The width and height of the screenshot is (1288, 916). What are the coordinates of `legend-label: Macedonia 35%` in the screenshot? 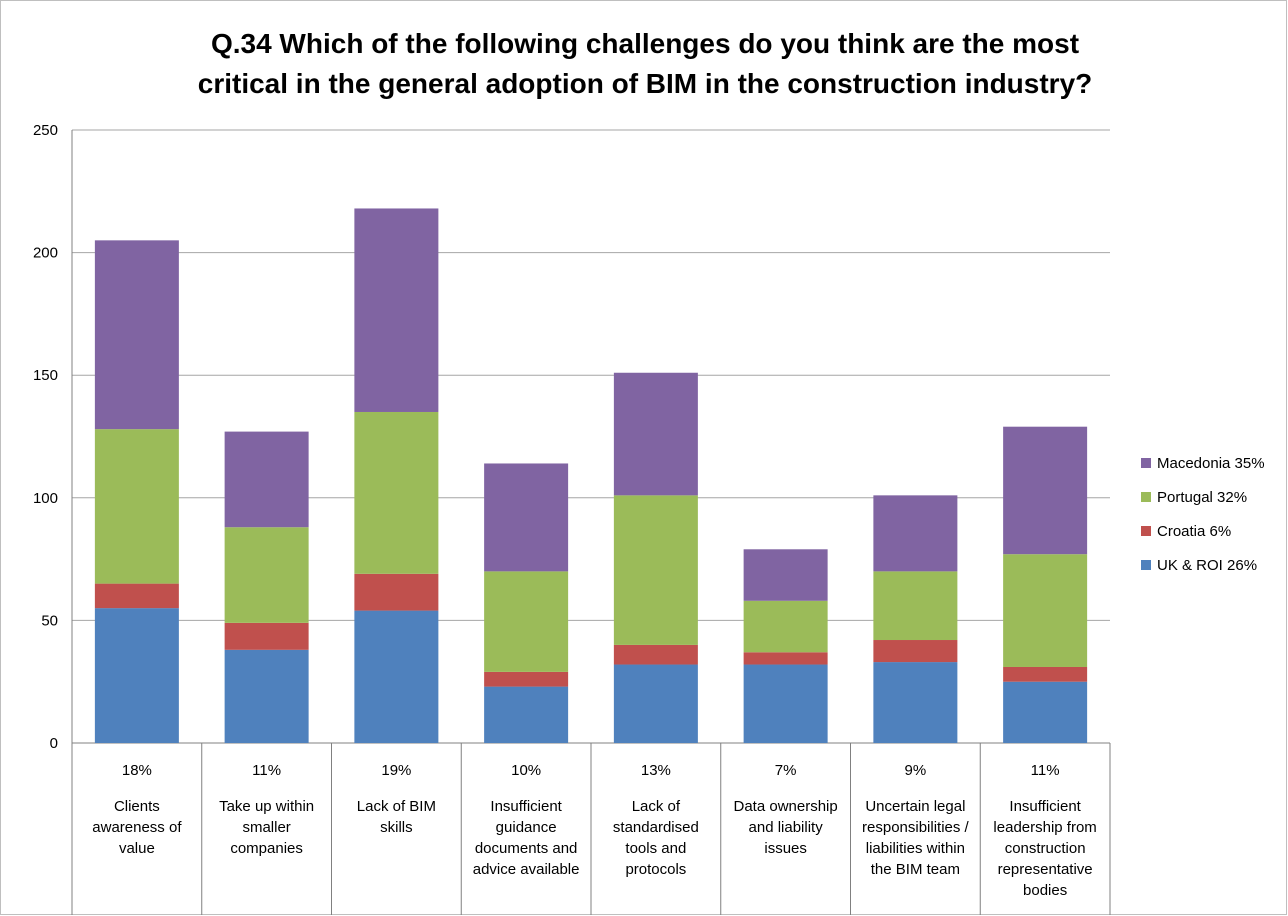 It's located at (1211, 463).